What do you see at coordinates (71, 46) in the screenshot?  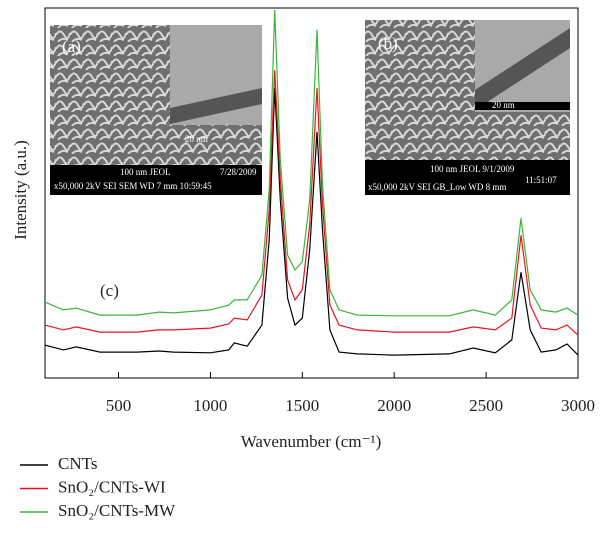 I see `inset-label: (a)` at bounding box center [71, 46].